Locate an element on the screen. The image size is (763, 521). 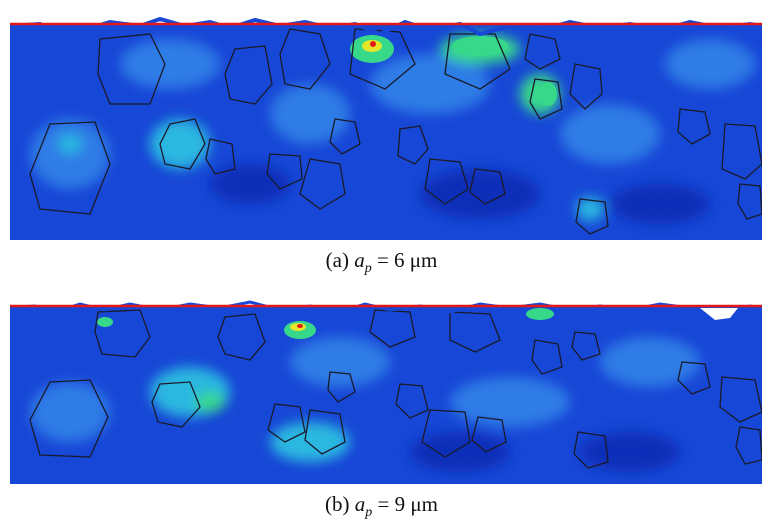
caption-a: (a) ap = 6 μm is located at coordinates (381, 262).